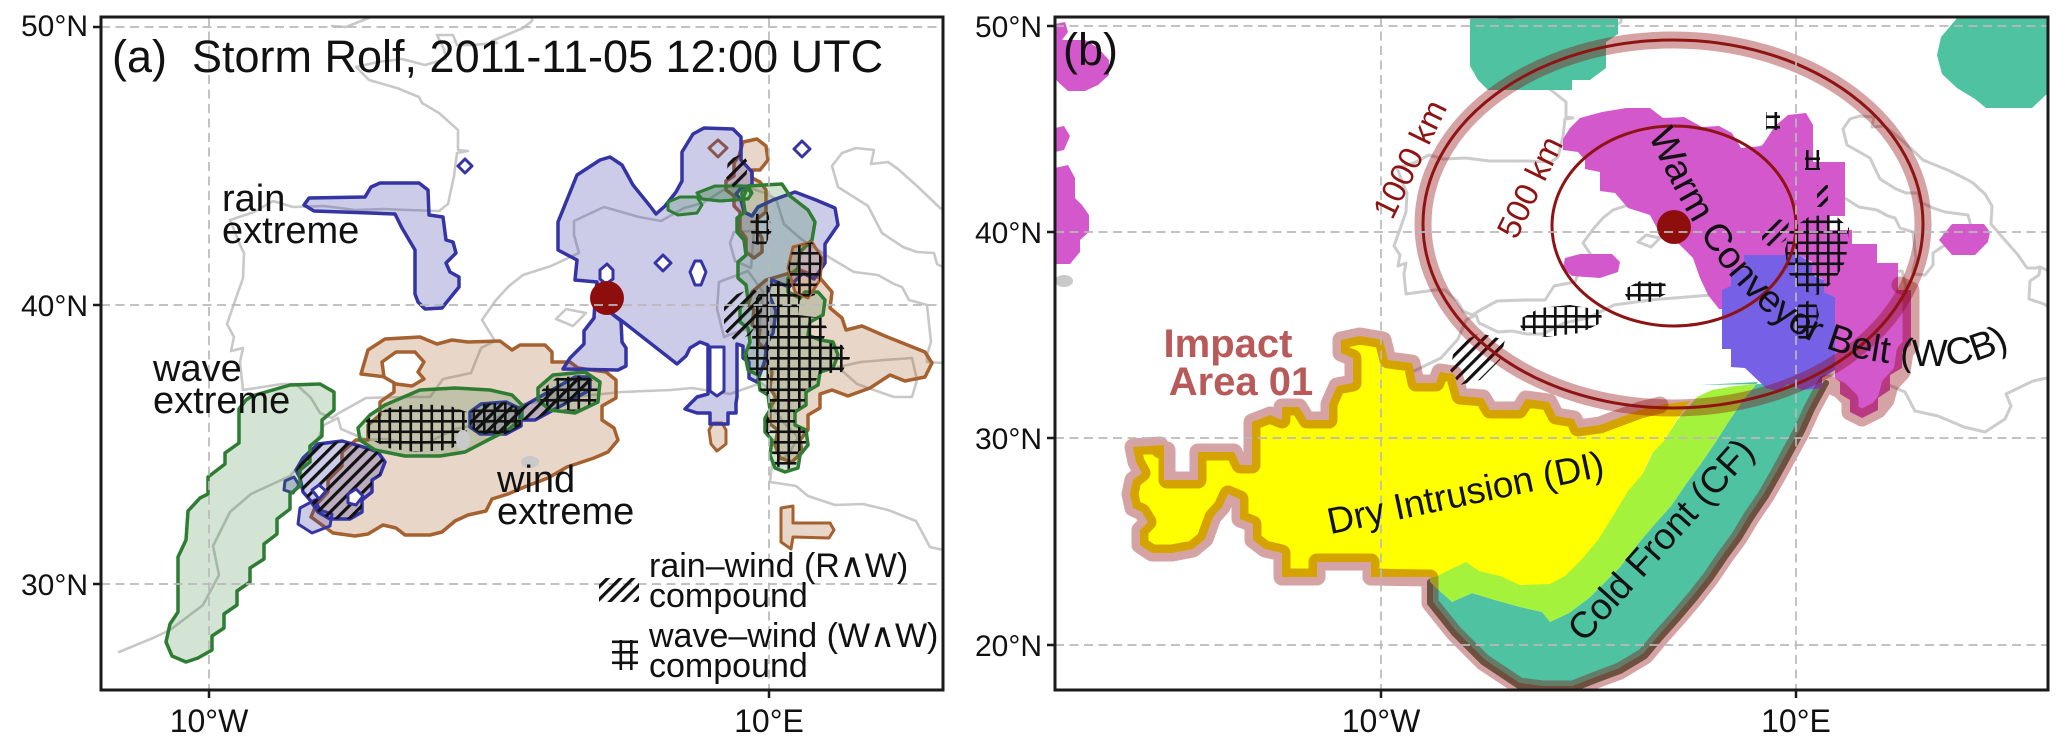 This screenshot has height=743, width=2067. Describe the element at coordinates (793, 636) in the screenshot. I see `svg-text: wave–wind (W∧W)` at that location.